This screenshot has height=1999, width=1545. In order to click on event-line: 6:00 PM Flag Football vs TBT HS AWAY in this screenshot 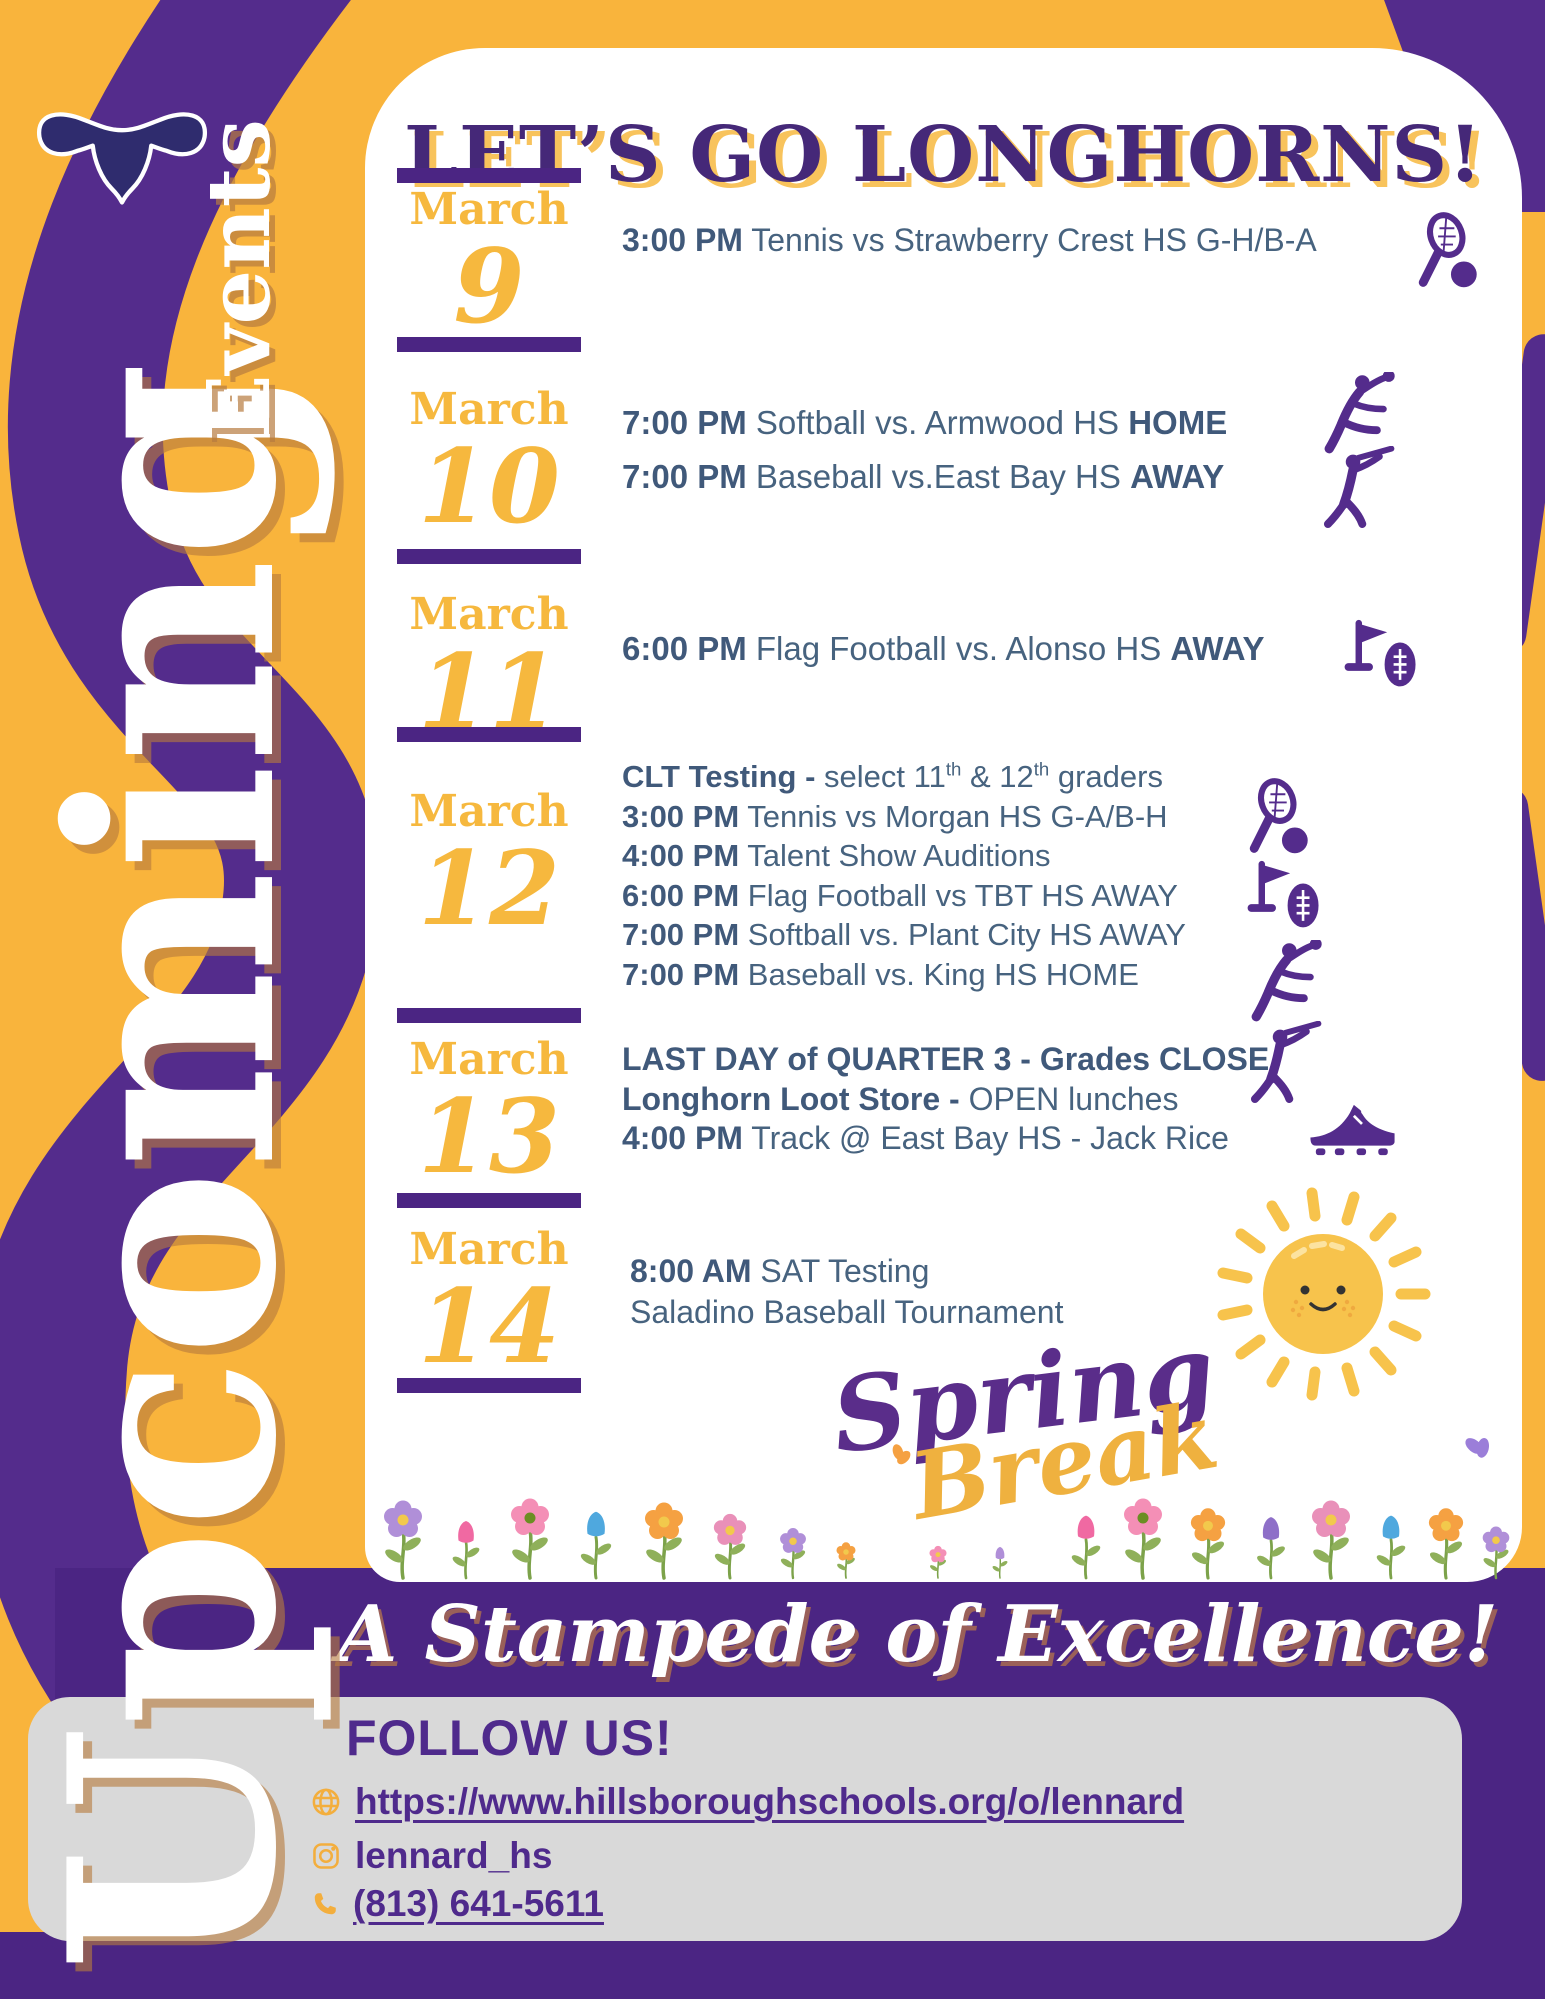, I will do `click(900, 895)`.